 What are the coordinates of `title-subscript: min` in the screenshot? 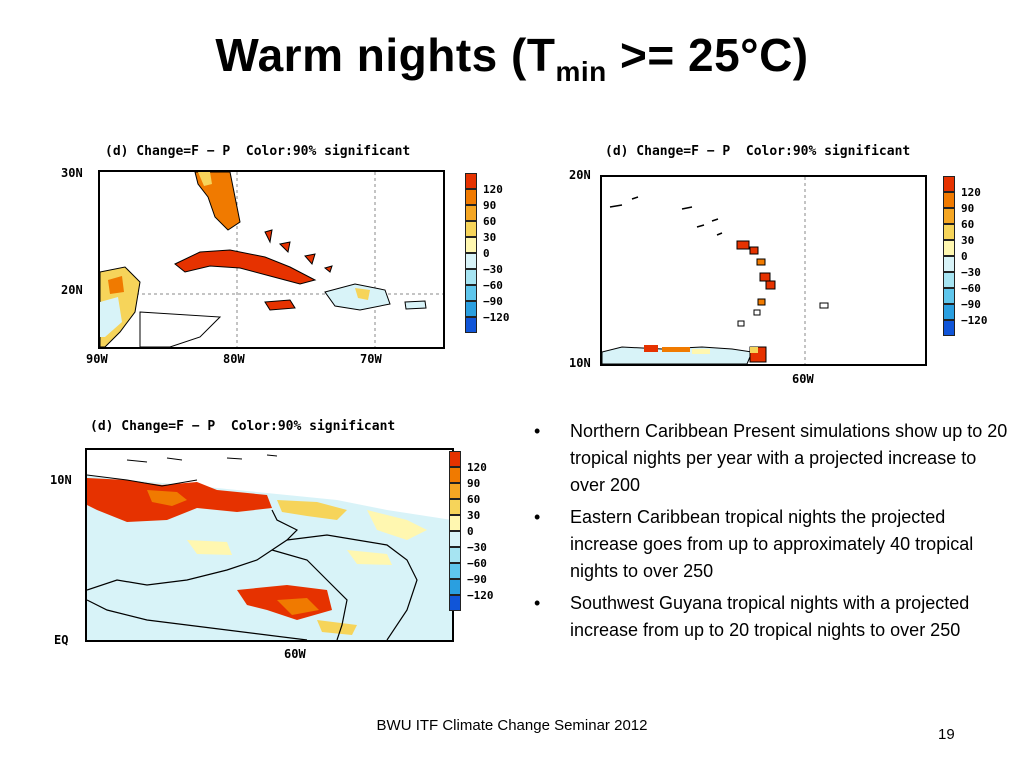 It's located at (581, 71).